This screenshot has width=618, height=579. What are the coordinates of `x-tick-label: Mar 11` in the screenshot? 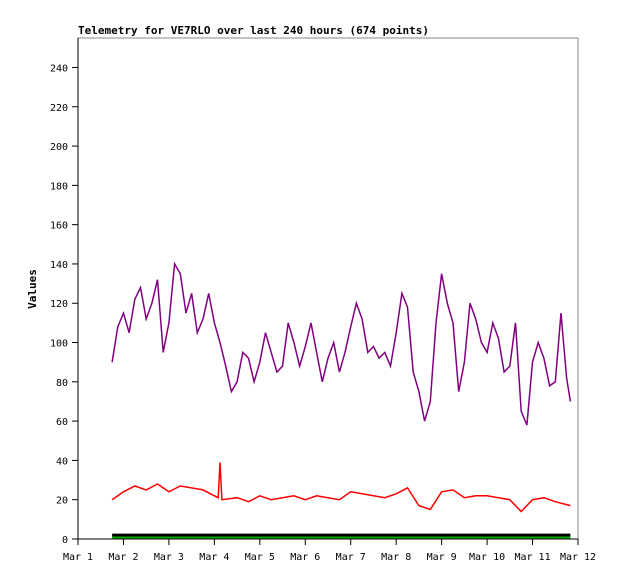 It's located at (532, 557).